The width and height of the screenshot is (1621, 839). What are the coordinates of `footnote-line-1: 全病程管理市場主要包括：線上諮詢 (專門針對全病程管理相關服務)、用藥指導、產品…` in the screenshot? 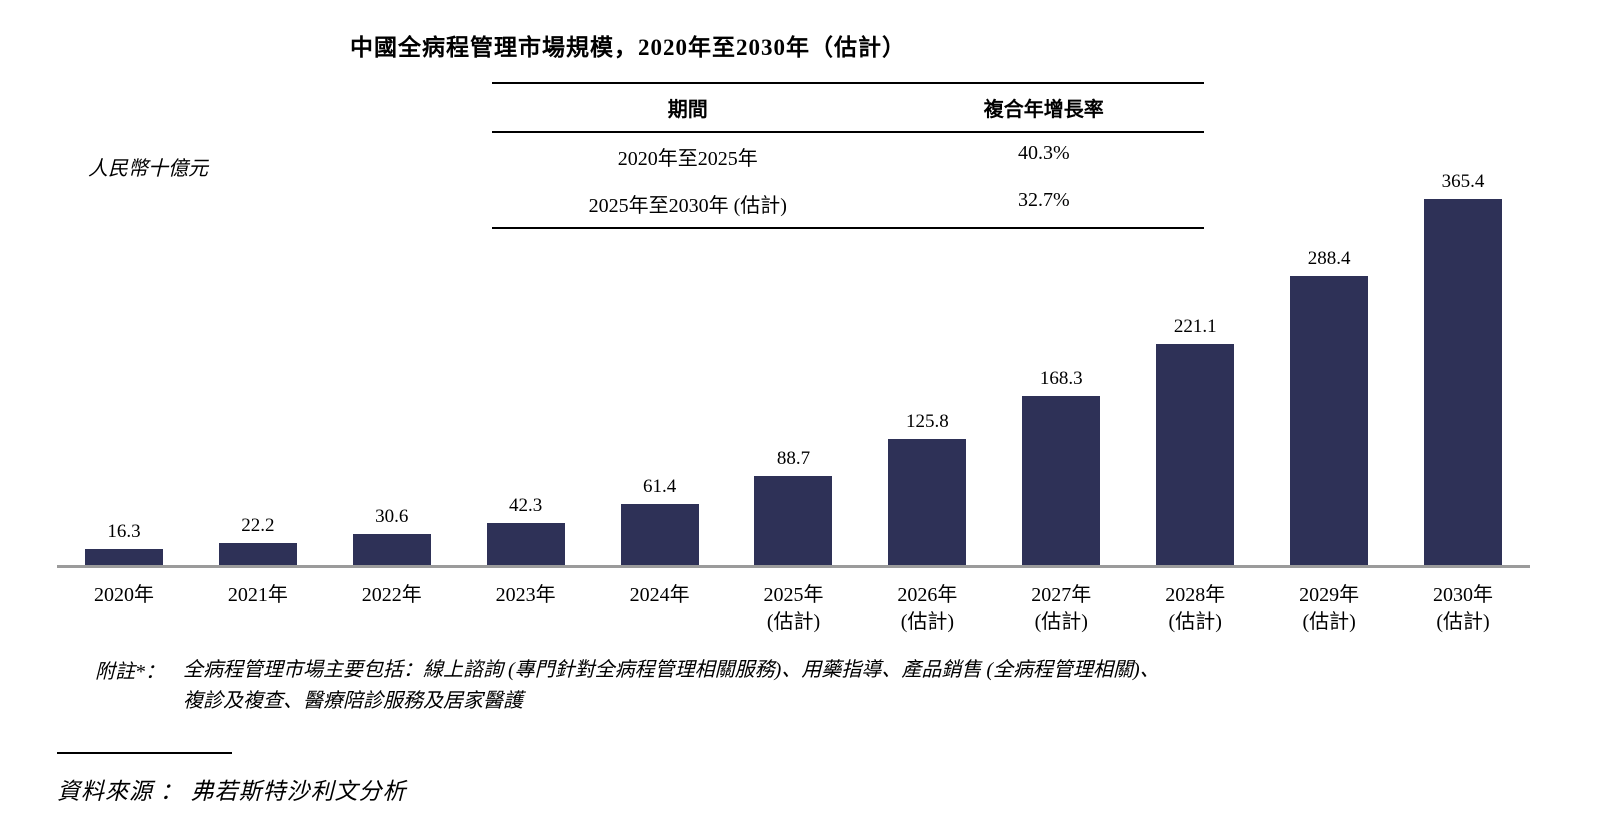 It's located at (671, 670).